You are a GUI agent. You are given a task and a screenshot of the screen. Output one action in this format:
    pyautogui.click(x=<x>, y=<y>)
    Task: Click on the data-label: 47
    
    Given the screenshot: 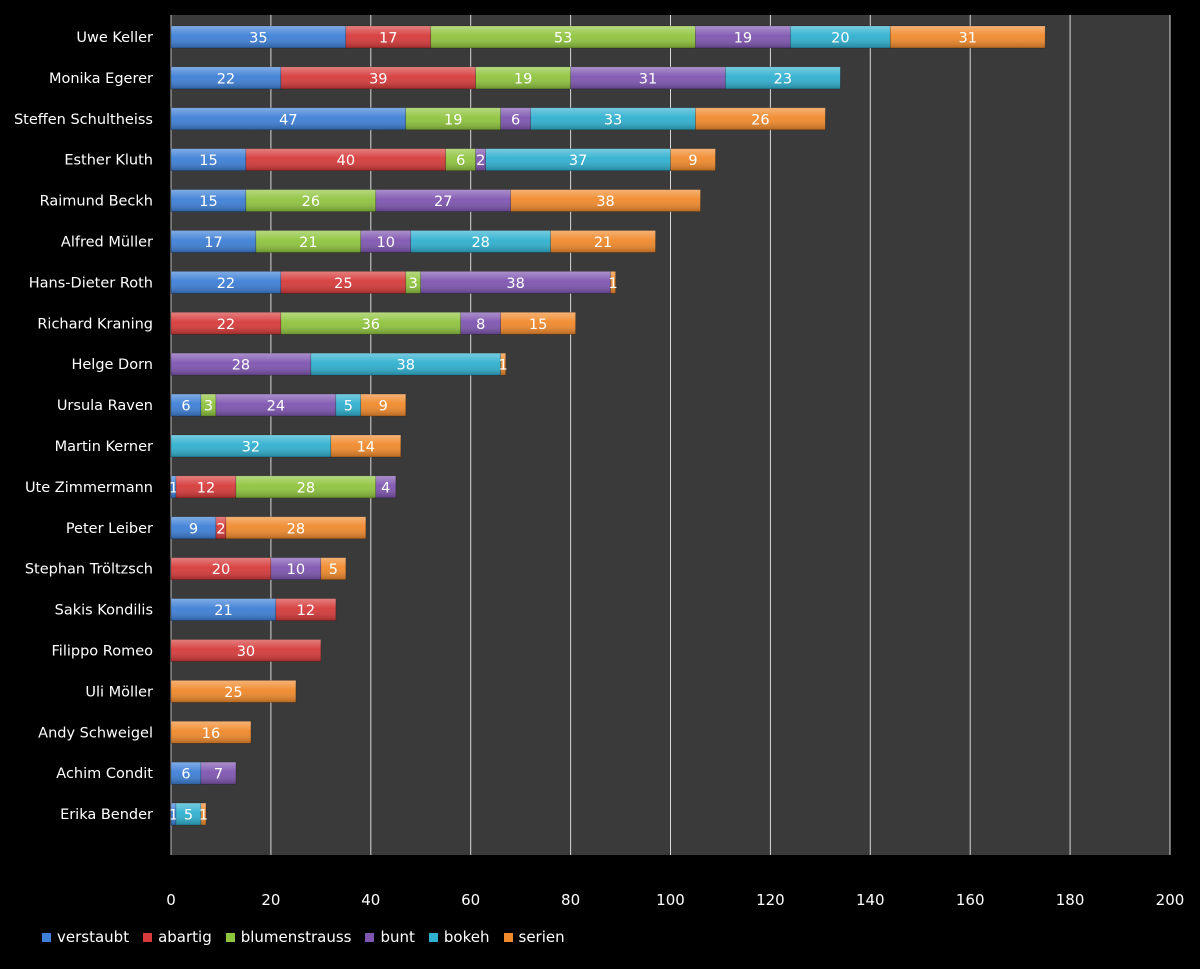 What is the action you would take?
    pyautogui.click(x=288, y=120)
    